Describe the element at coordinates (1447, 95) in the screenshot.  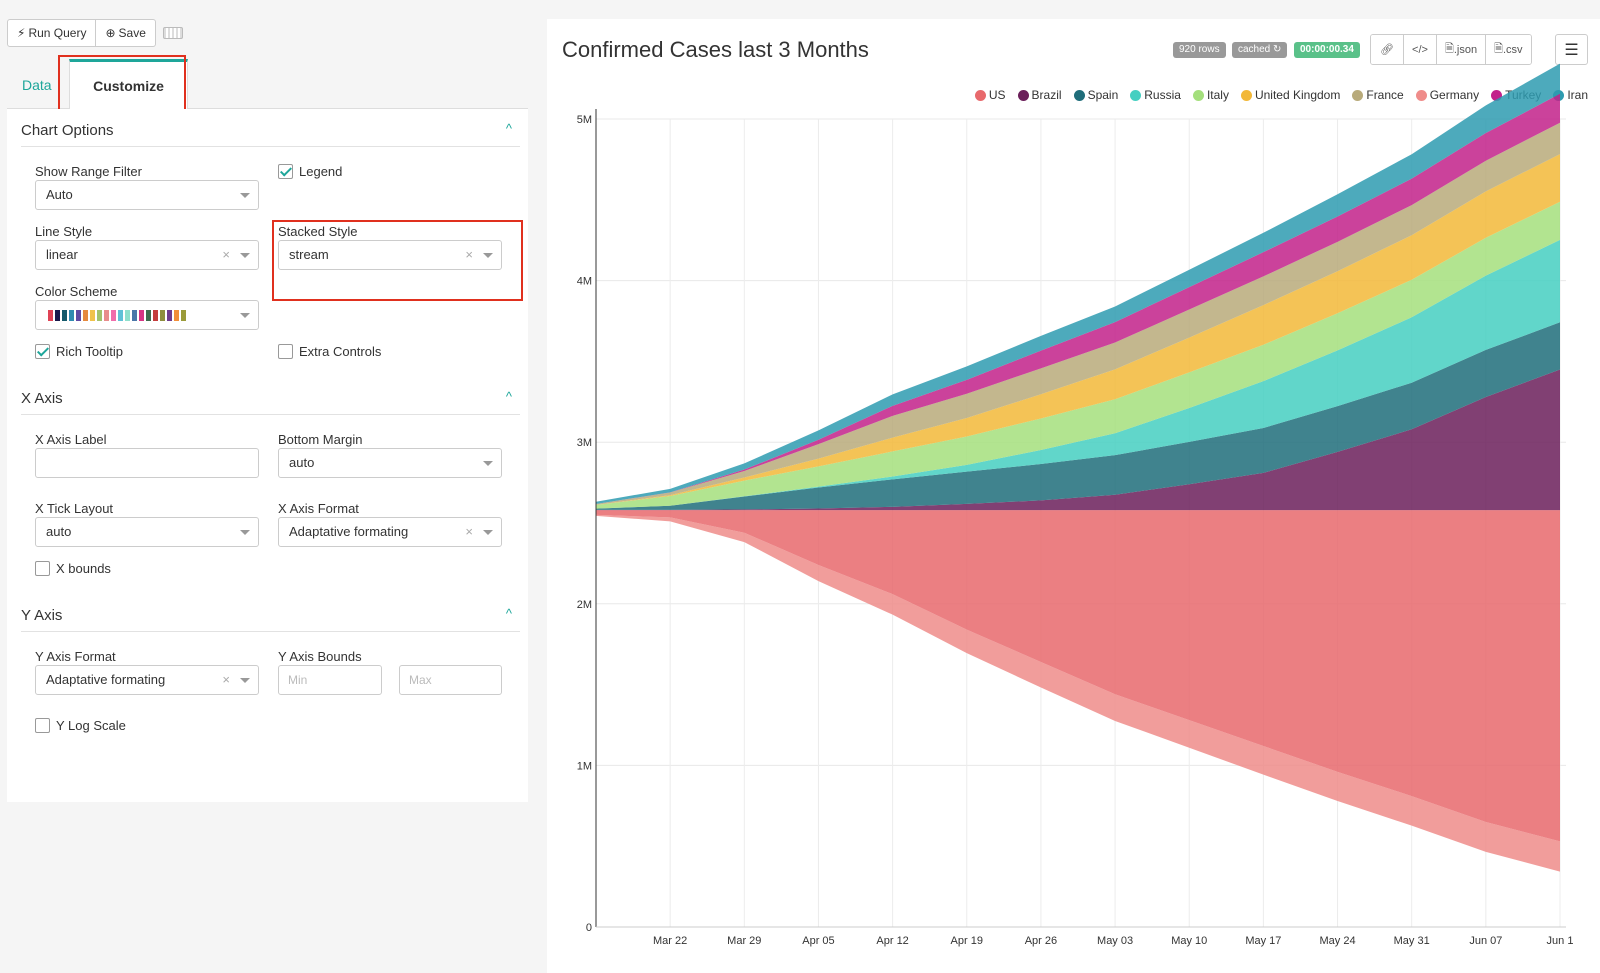
I see `legend-item: Germany` at that location.